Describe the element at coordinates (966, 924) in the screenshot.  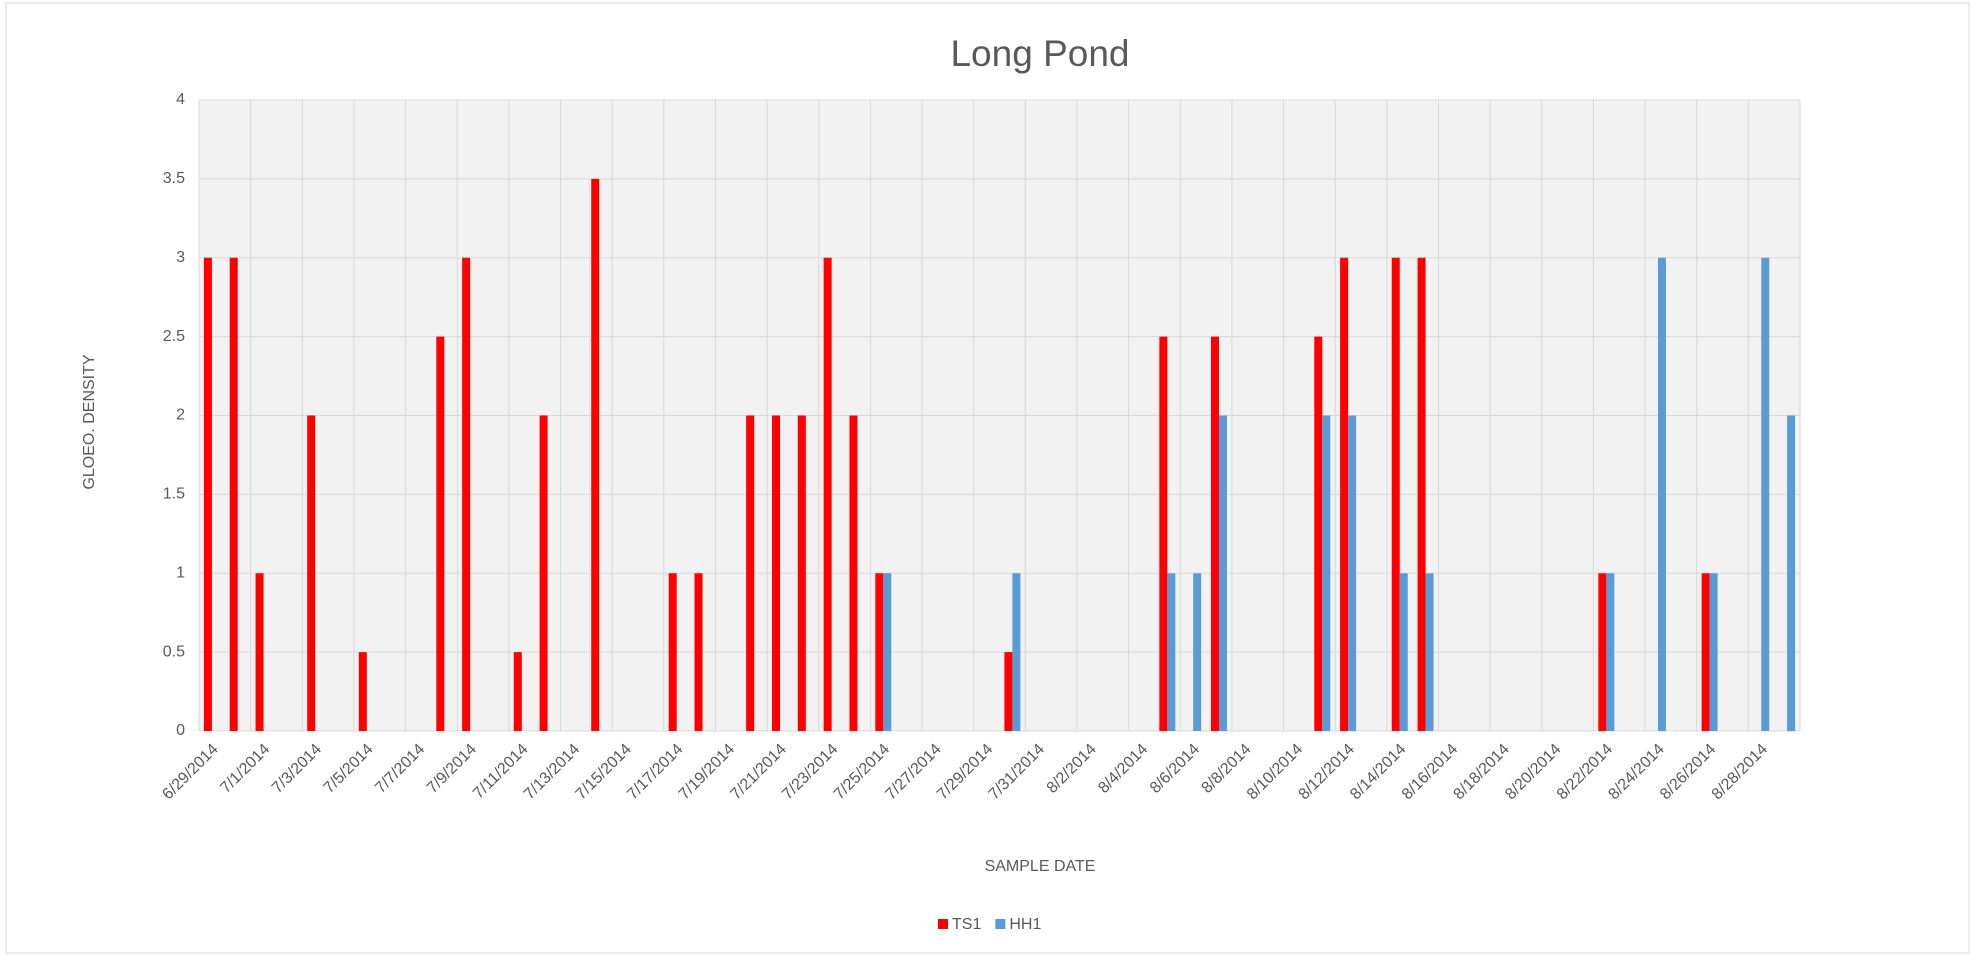
I see `legend-label: TS1` at that location.